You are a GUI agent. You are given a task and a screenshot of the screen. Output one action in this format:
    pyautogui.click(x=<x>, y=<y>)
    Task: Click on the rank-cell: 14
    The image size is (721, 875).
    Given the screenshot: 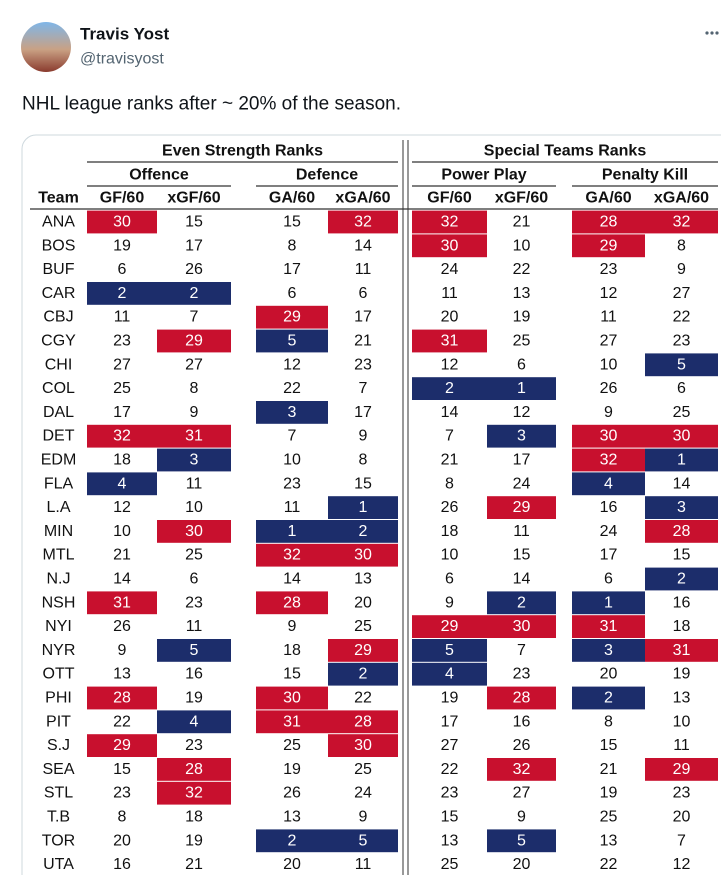 What is the action you would take?
    pyautogui.click(x=363, y=245)
    